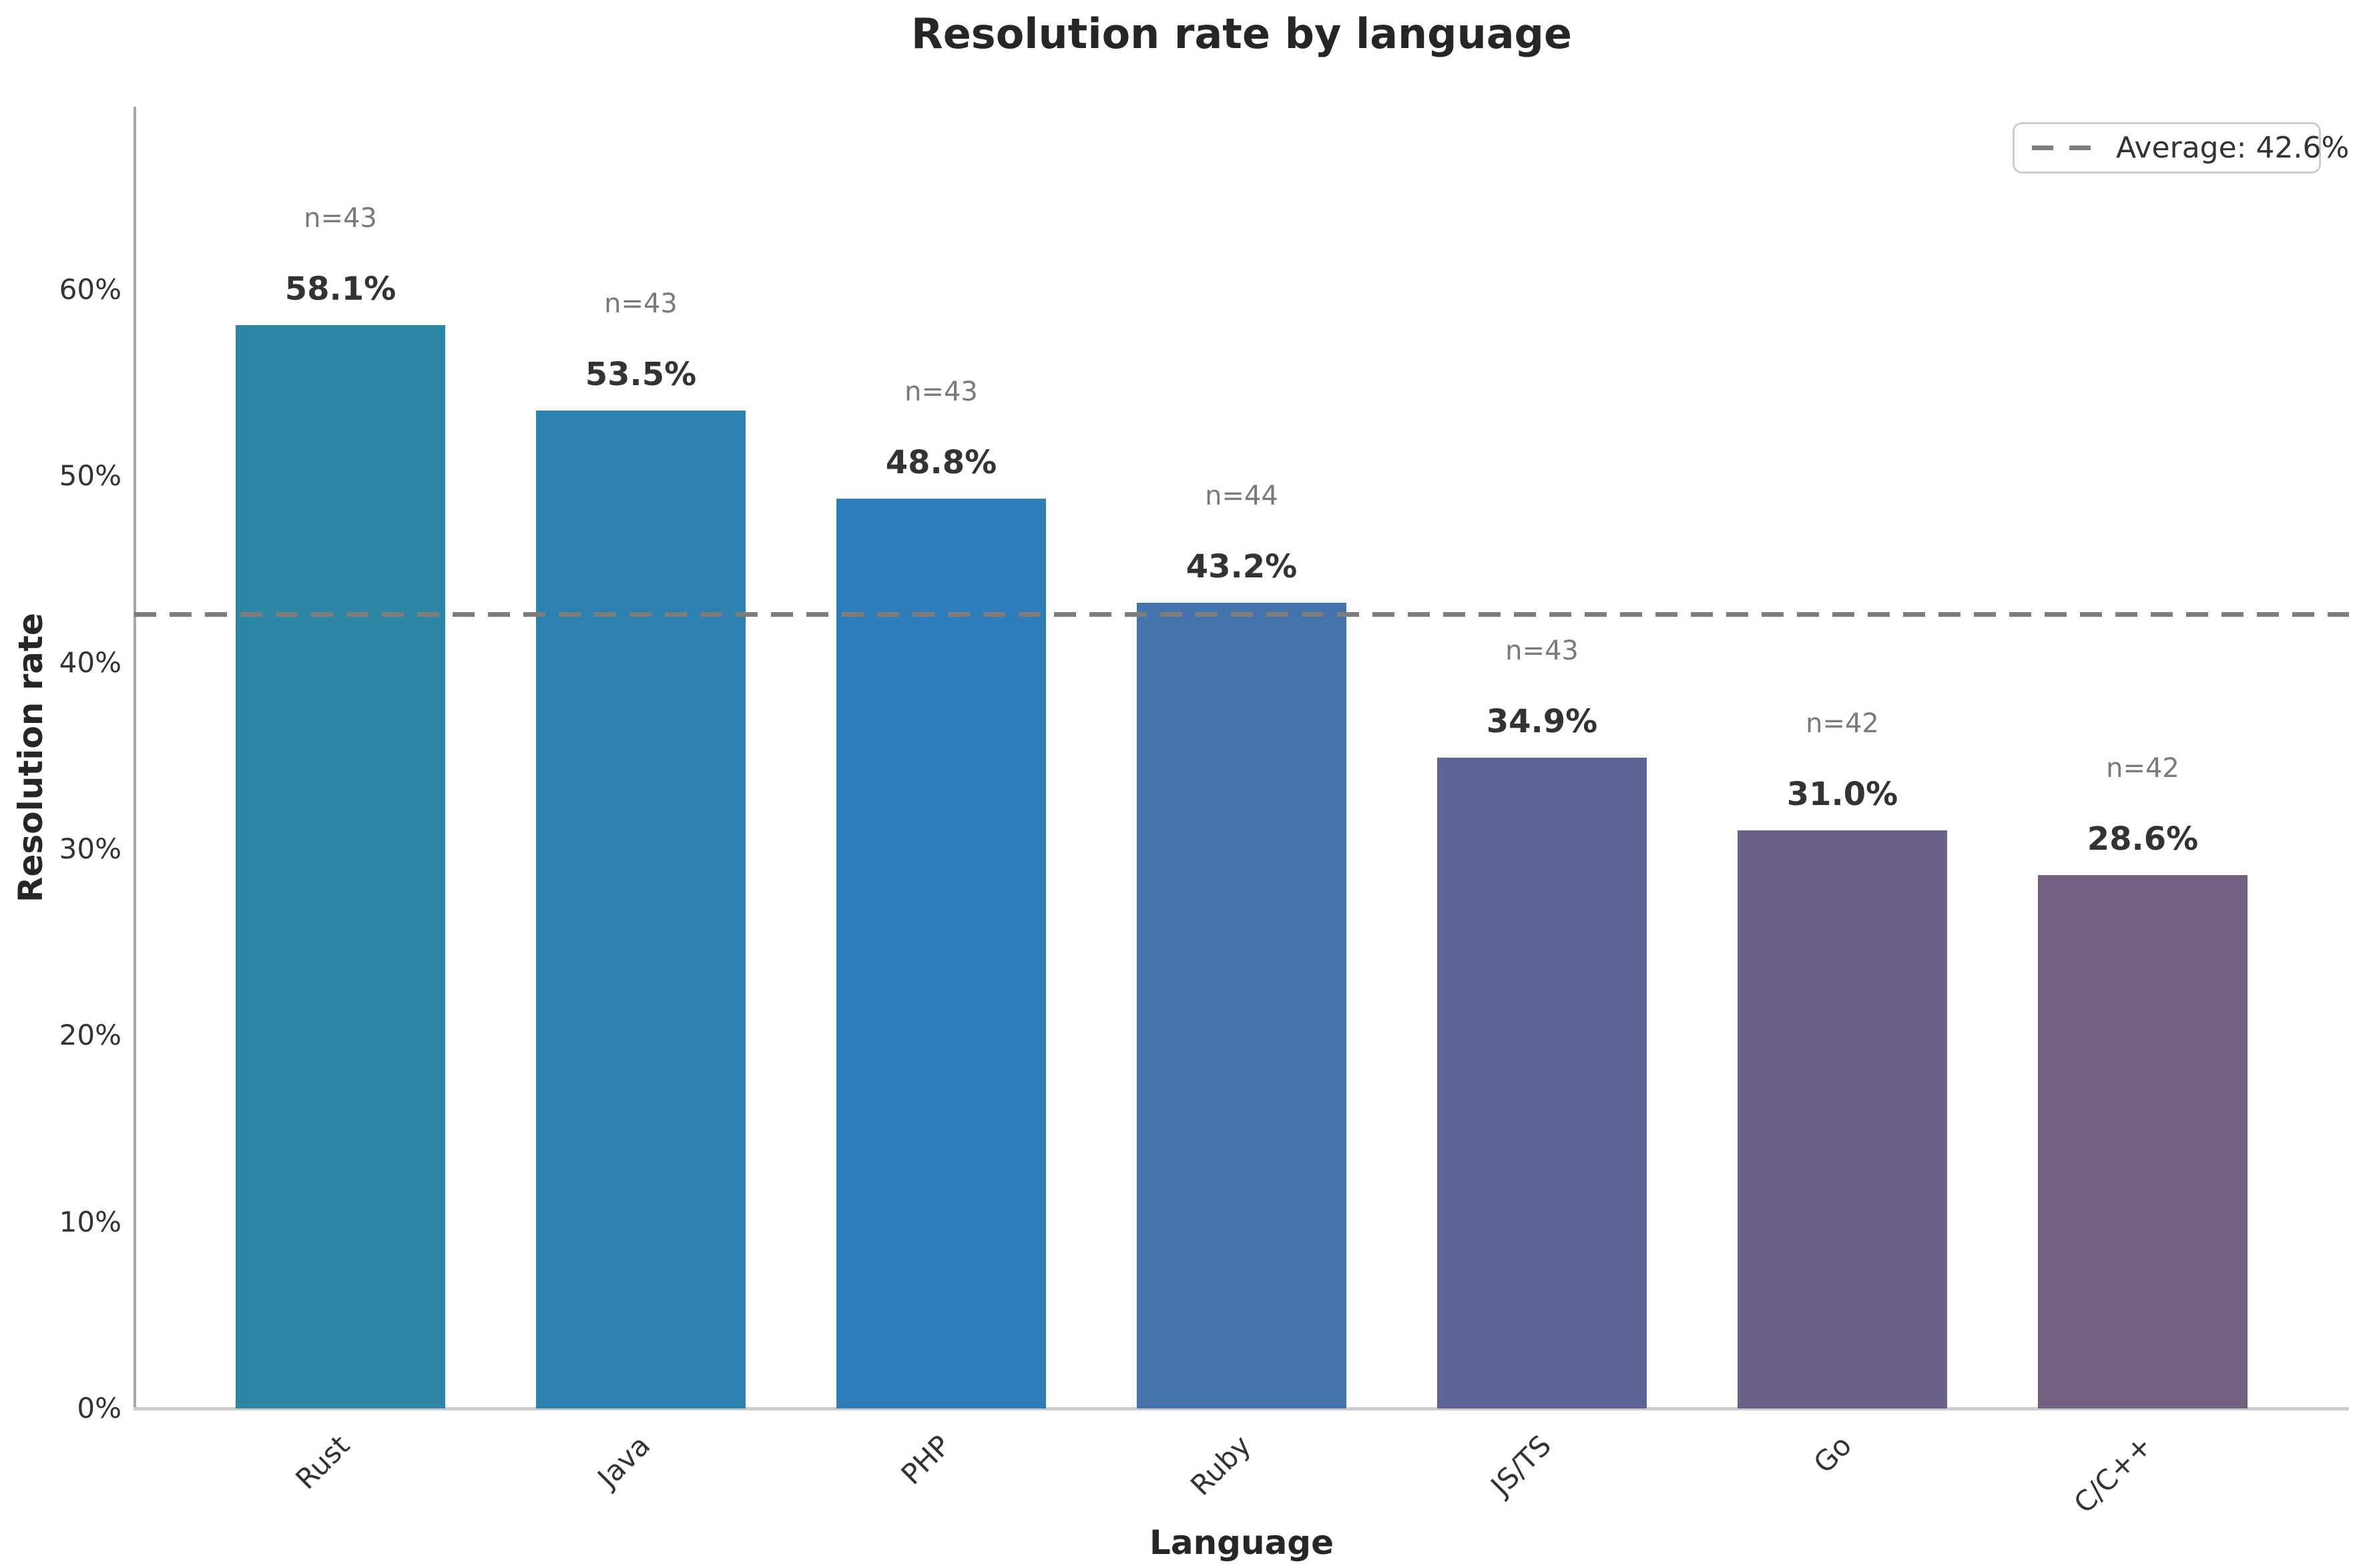 This screenshot has width=2367, height=1568. I want to click on bar-value-label: 58.1%, so click(340, 289).